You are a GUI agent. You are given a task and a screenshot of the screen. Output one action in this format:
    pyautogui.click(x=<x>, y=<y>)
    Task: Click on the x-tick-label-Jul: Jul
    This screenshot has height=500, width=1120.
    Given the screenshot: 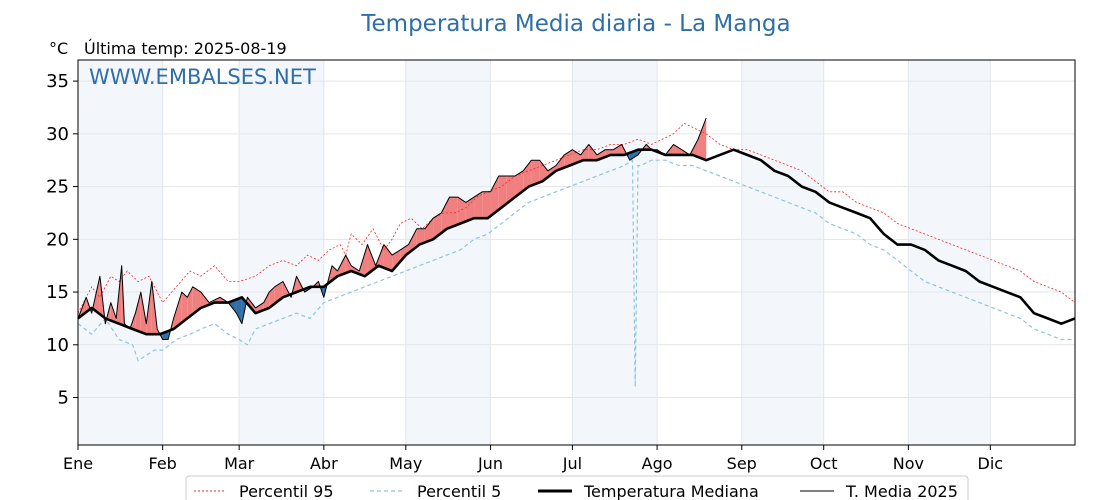 What is the action you would take?
    pyautogui.click(x=572, y=463)
    